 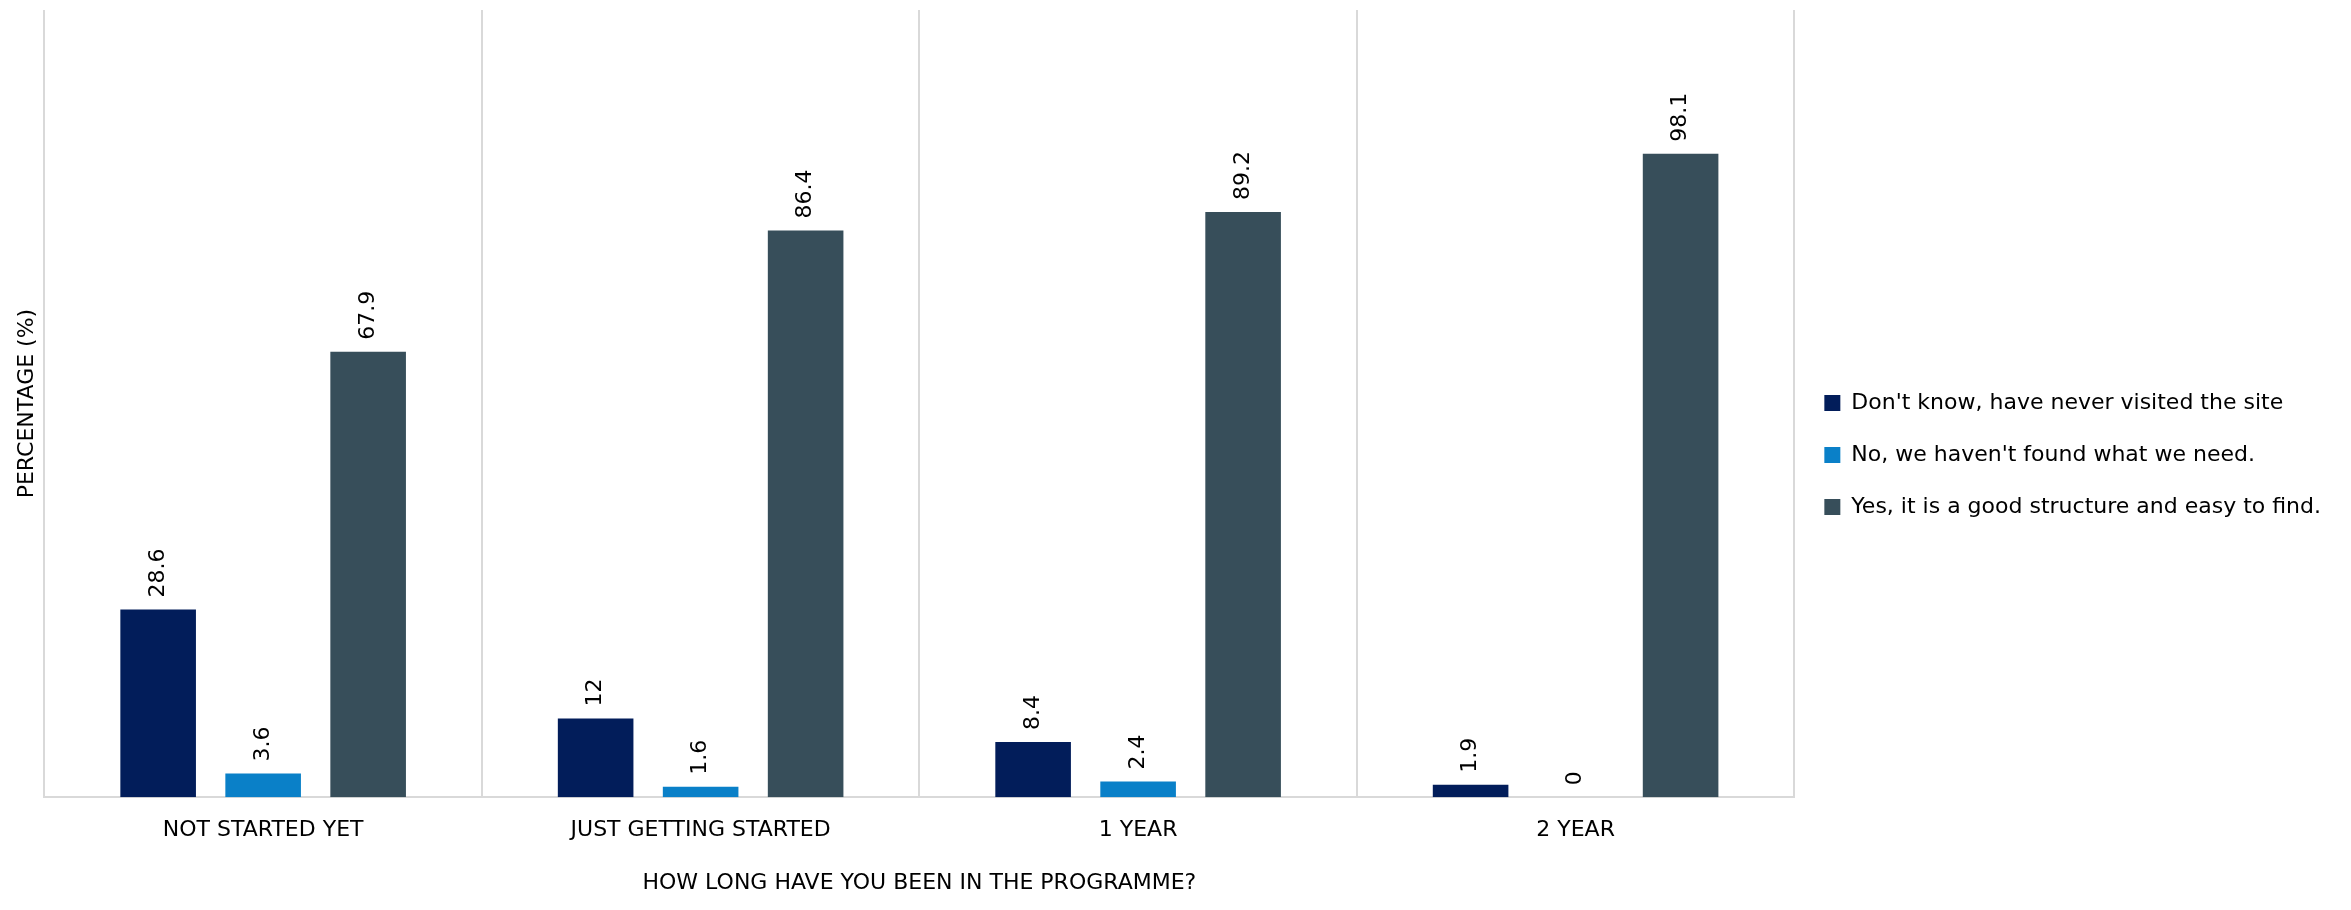 I want to click on data-label: 8.4, so click(x=1031, y=713).